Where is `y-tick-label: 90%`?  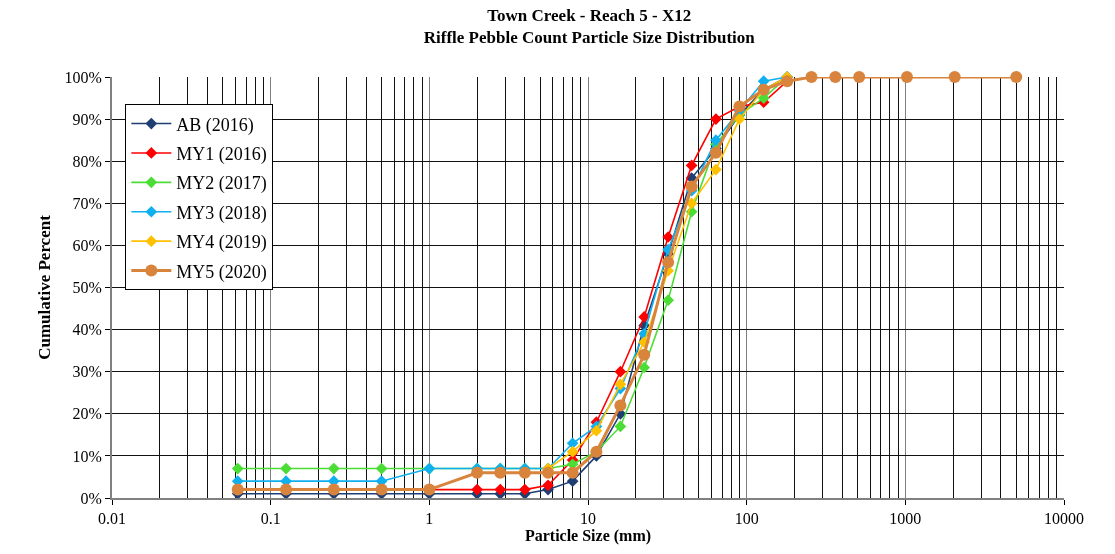 y-tick-label: 90% is located at coordinates (87, 119).